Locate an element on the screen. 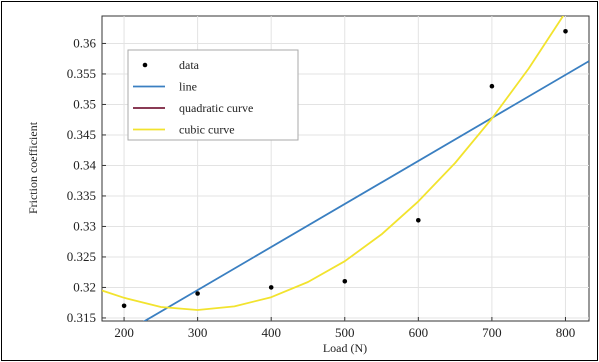 Image resolution: width=599 pixels, height=362 pixels. y-tick-label: 0.325 is located at coordinates (81, 256).